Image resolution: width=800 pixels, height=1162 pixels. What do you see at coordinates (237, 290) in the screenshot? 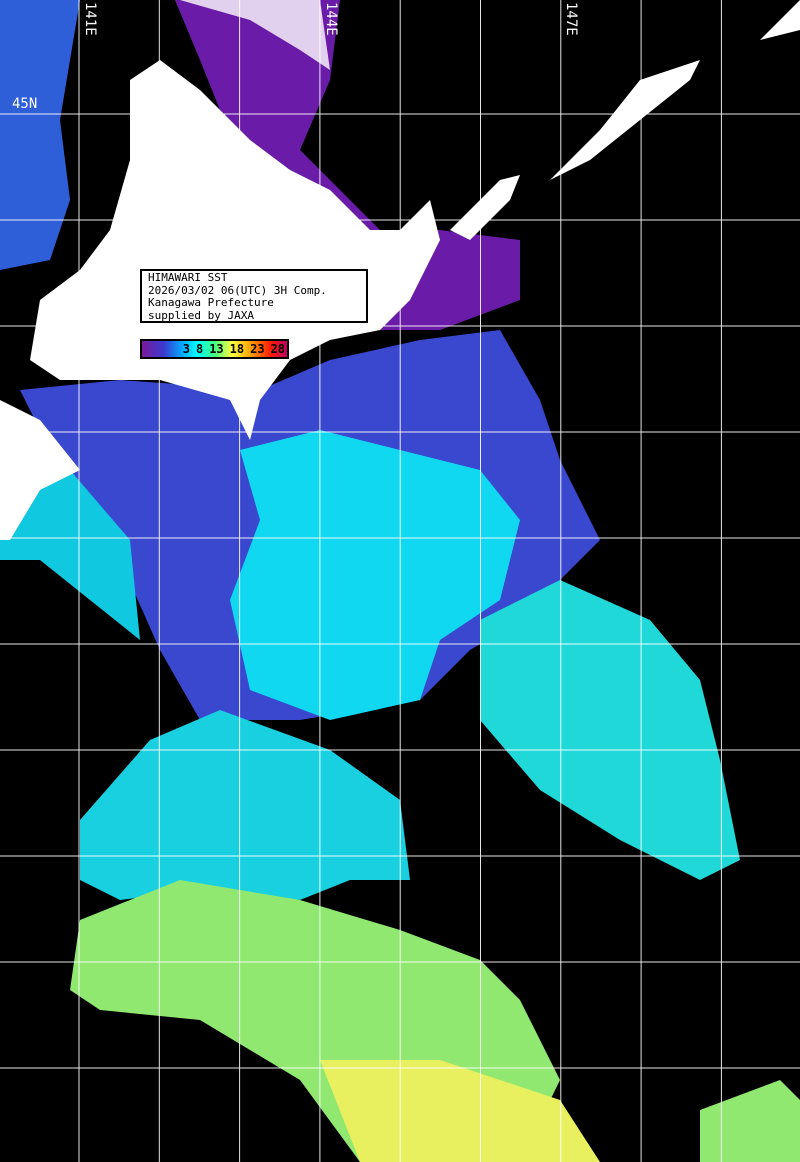
I see `info-datetime: 2026/03/02 06(UTC) 3H Comp.` at bounding box center [237, 290].